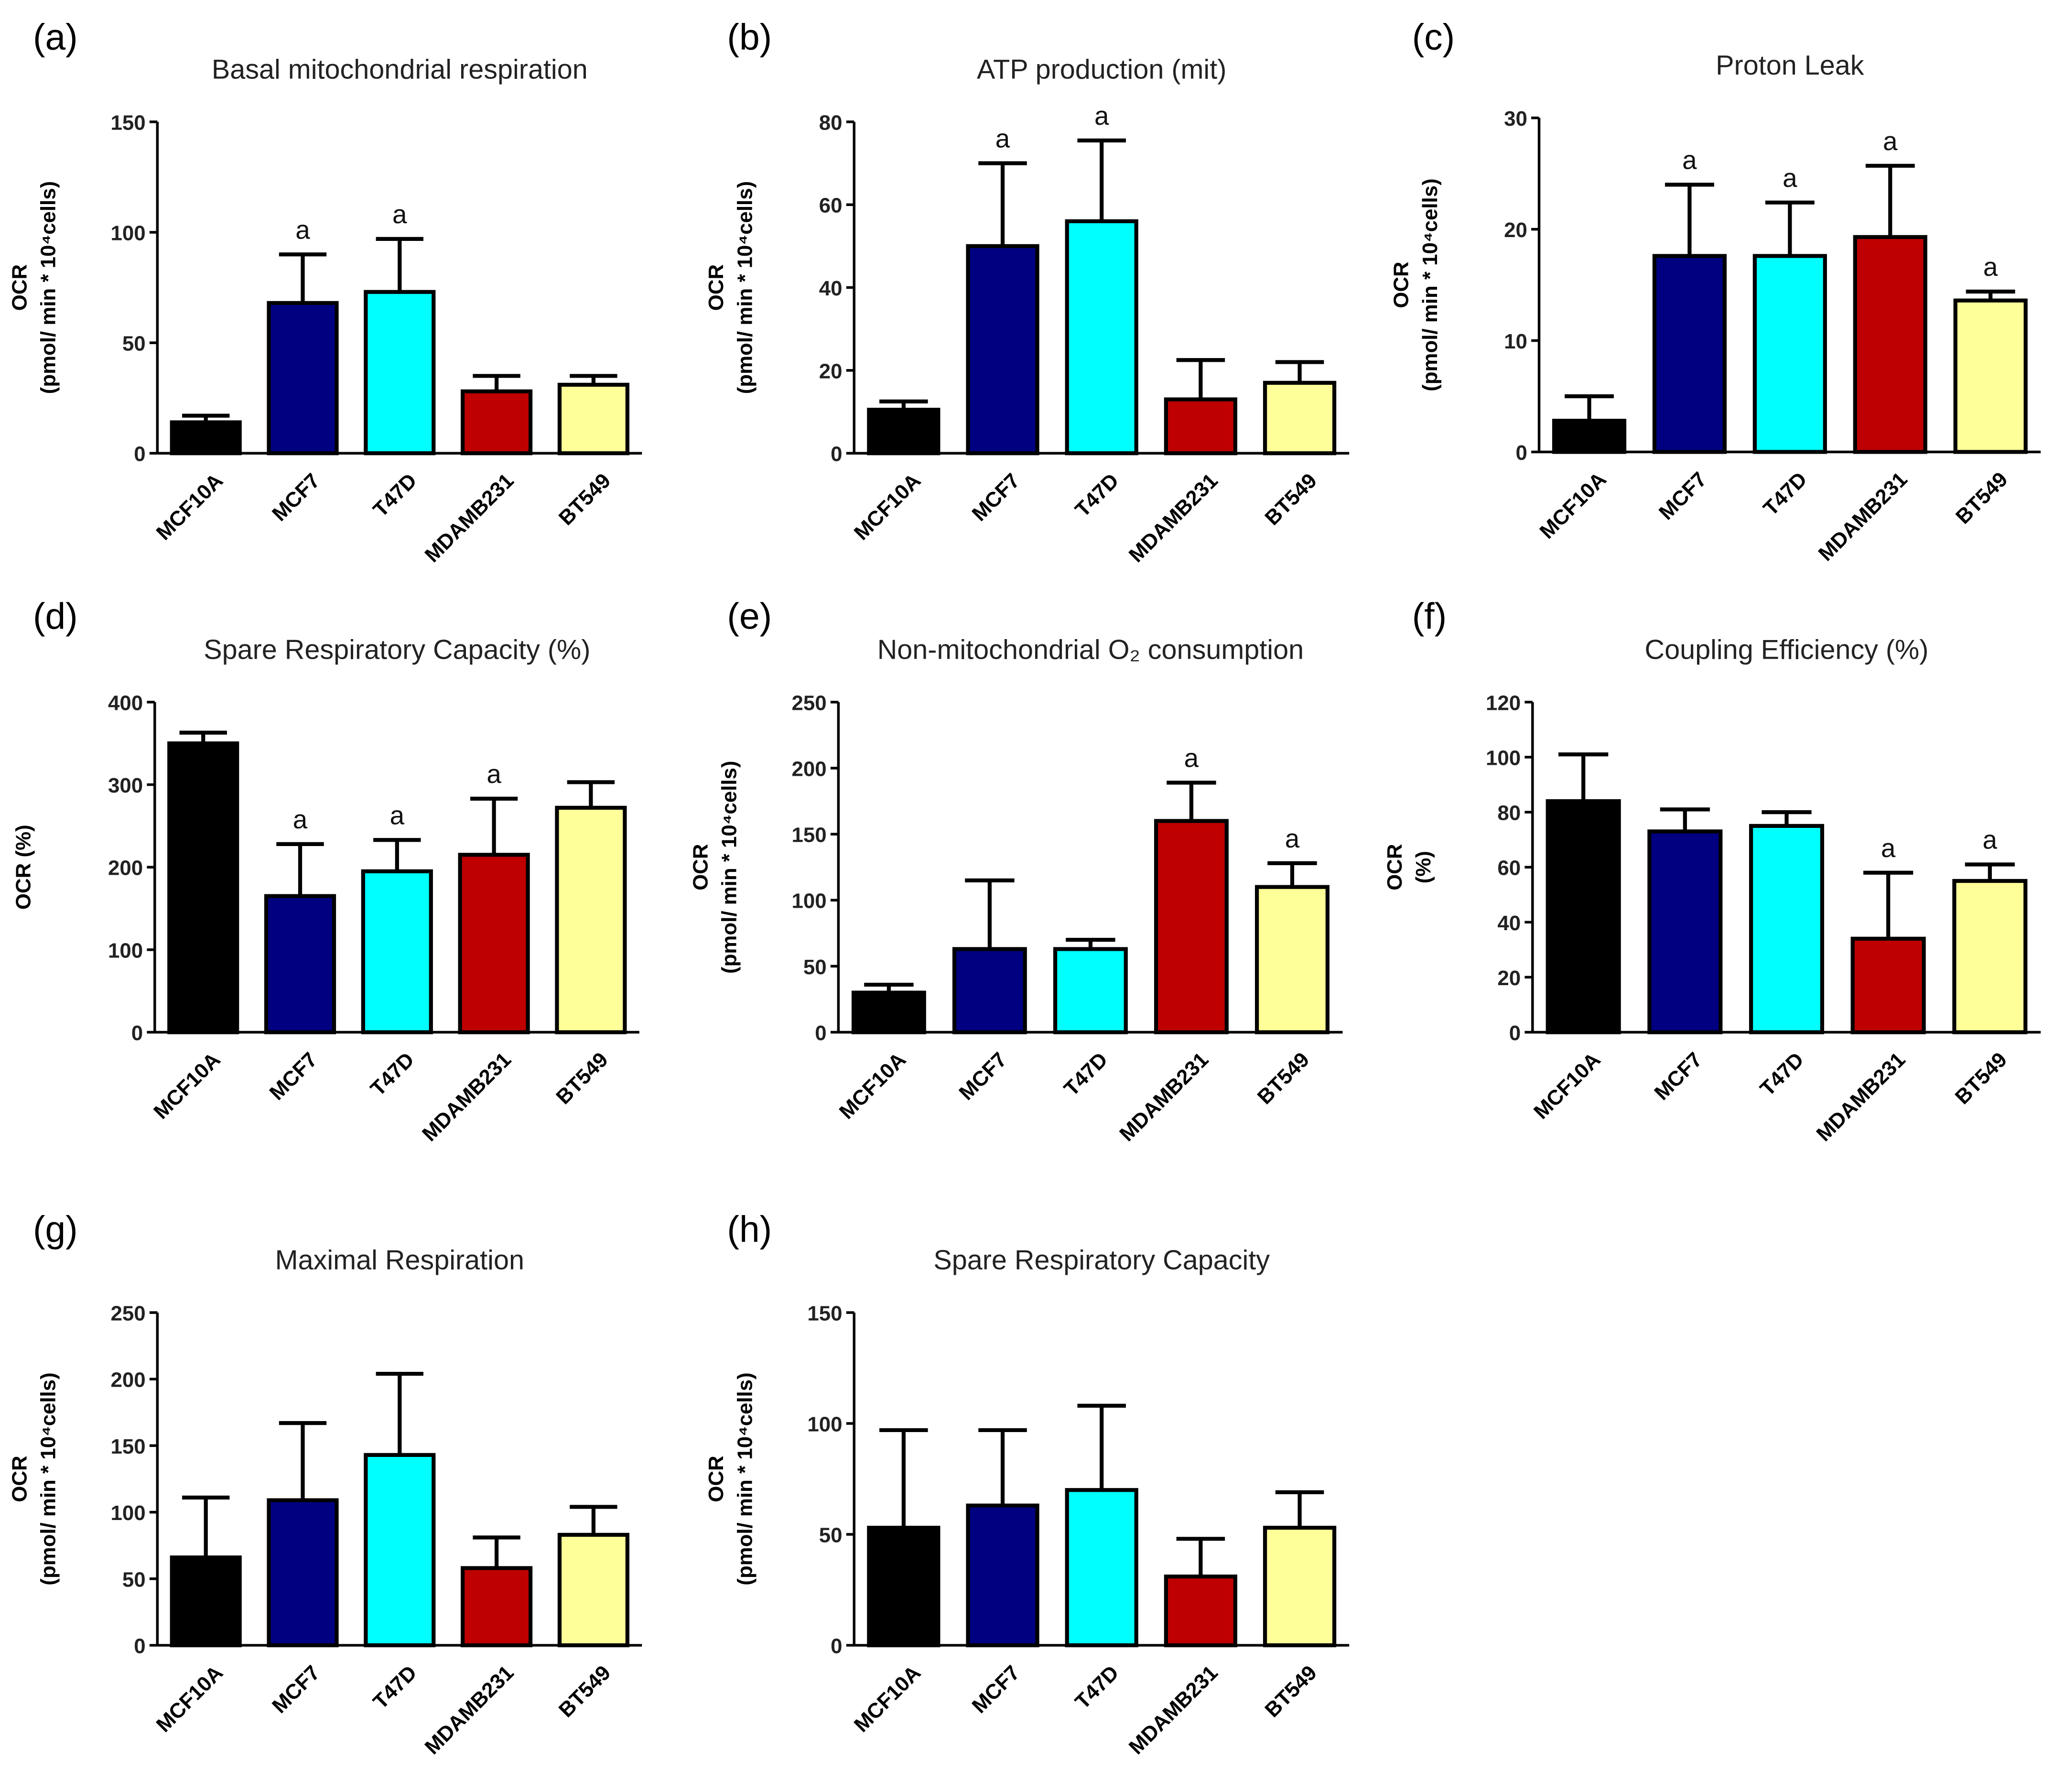  Describe the element at coordinates (749, 1229) in the screenshot. I see `panel-label: (h)` at that location.